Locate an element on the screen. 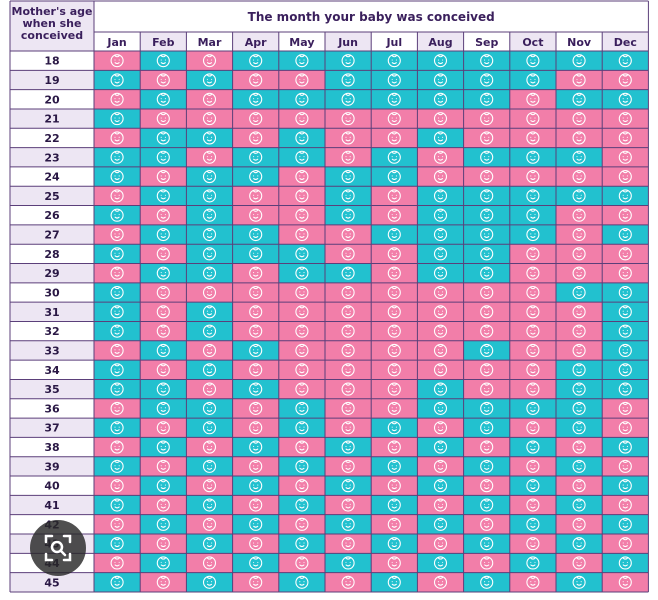 The height and width of the screenshot is (600, 658). corner-label-line: when she is located at coordinates (52, 23).